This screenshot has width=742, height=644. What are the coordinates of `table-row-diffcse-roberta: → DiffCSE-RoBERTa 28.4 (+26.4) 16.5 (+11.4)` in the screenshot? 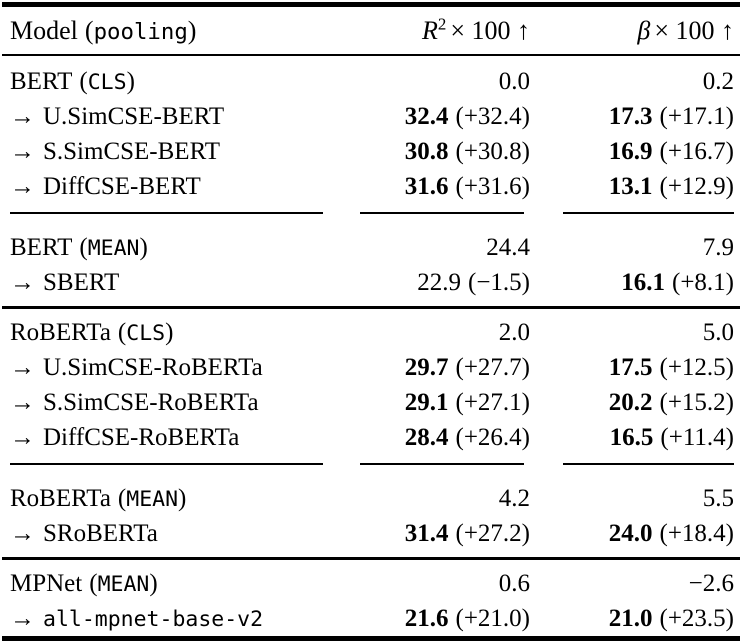 It's located at (371, 437).